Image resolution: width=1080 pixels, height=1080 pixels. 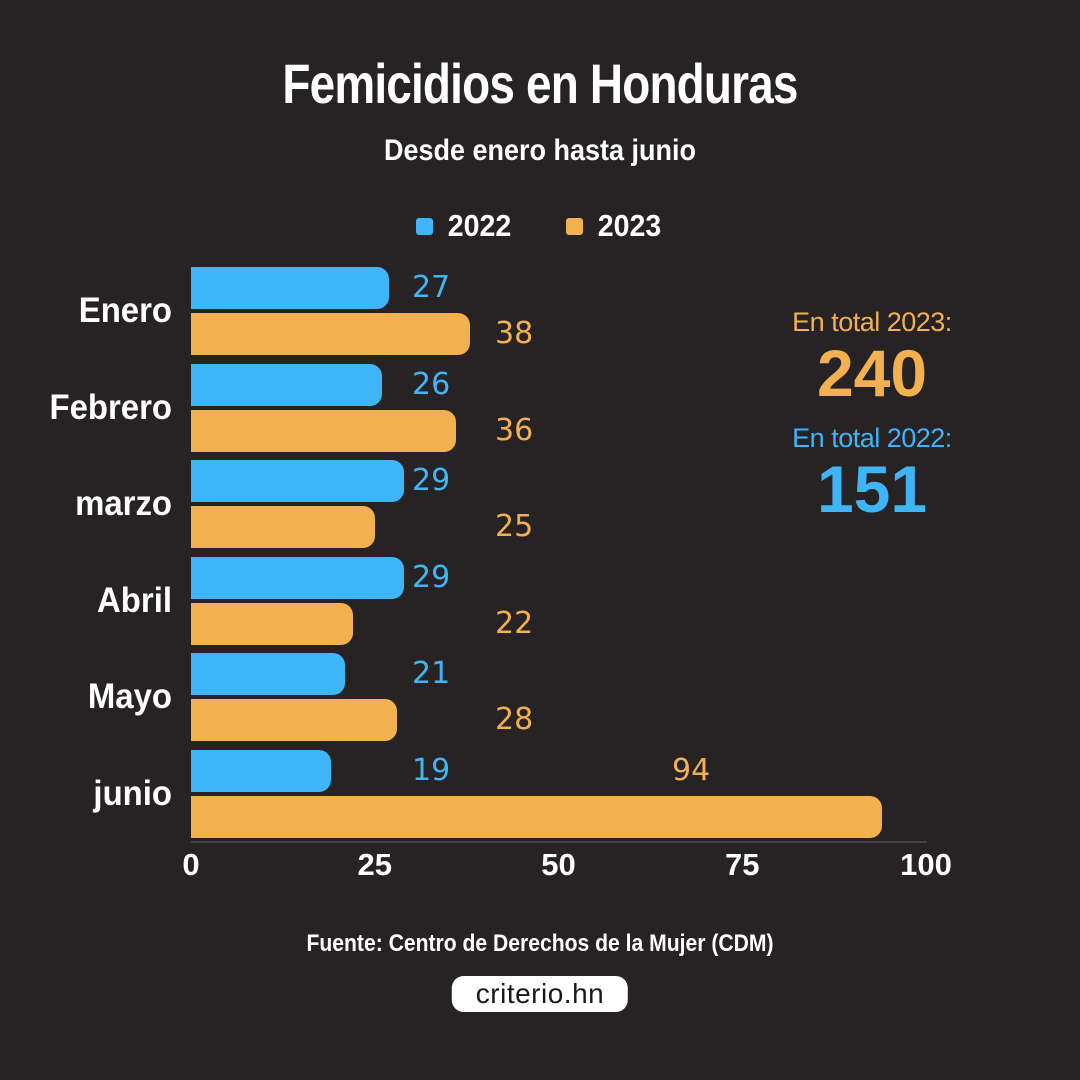 What do you see at coordinates (331, 334) in the screenshot?
I see `bar-2023-enero` at bounding box center [331, 334].